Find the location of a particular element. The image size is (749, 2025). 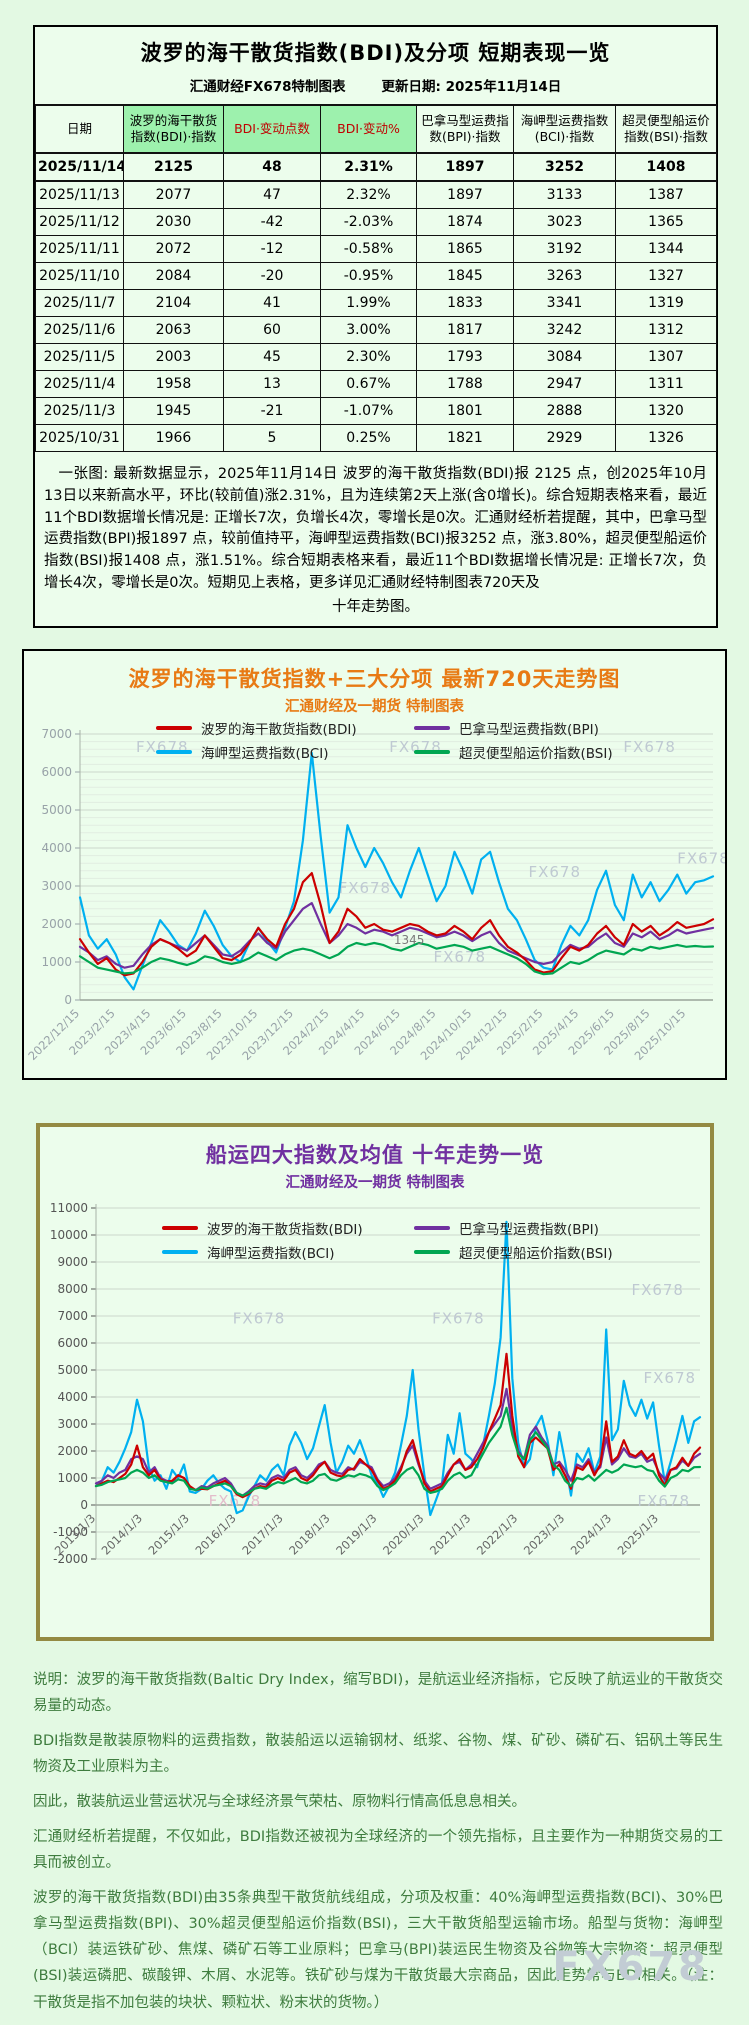

table-cell: 1327 is located at coordinates (666, 276).